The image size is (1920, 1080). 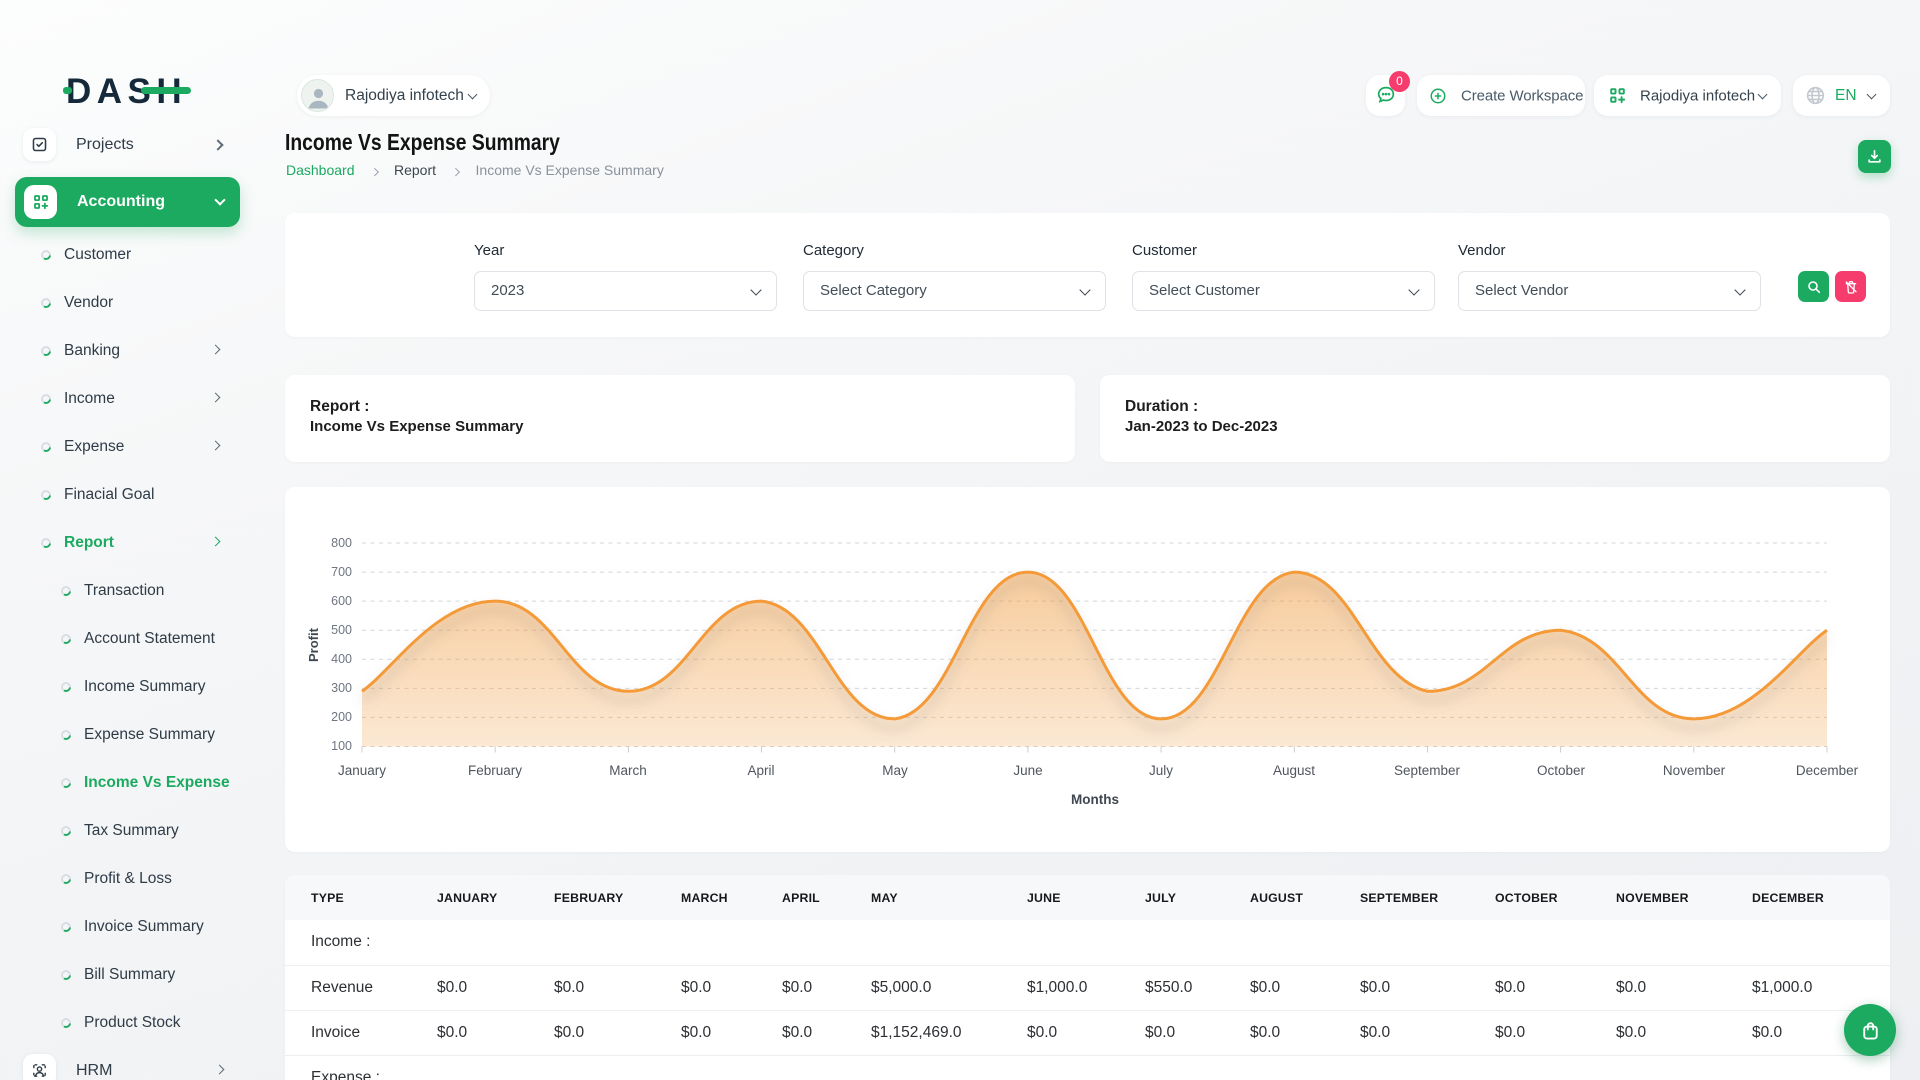 What do you see at coordinates (1161, 770) in the screenshot?
I see `svg-text: July` at bounding box center [1161, 770].